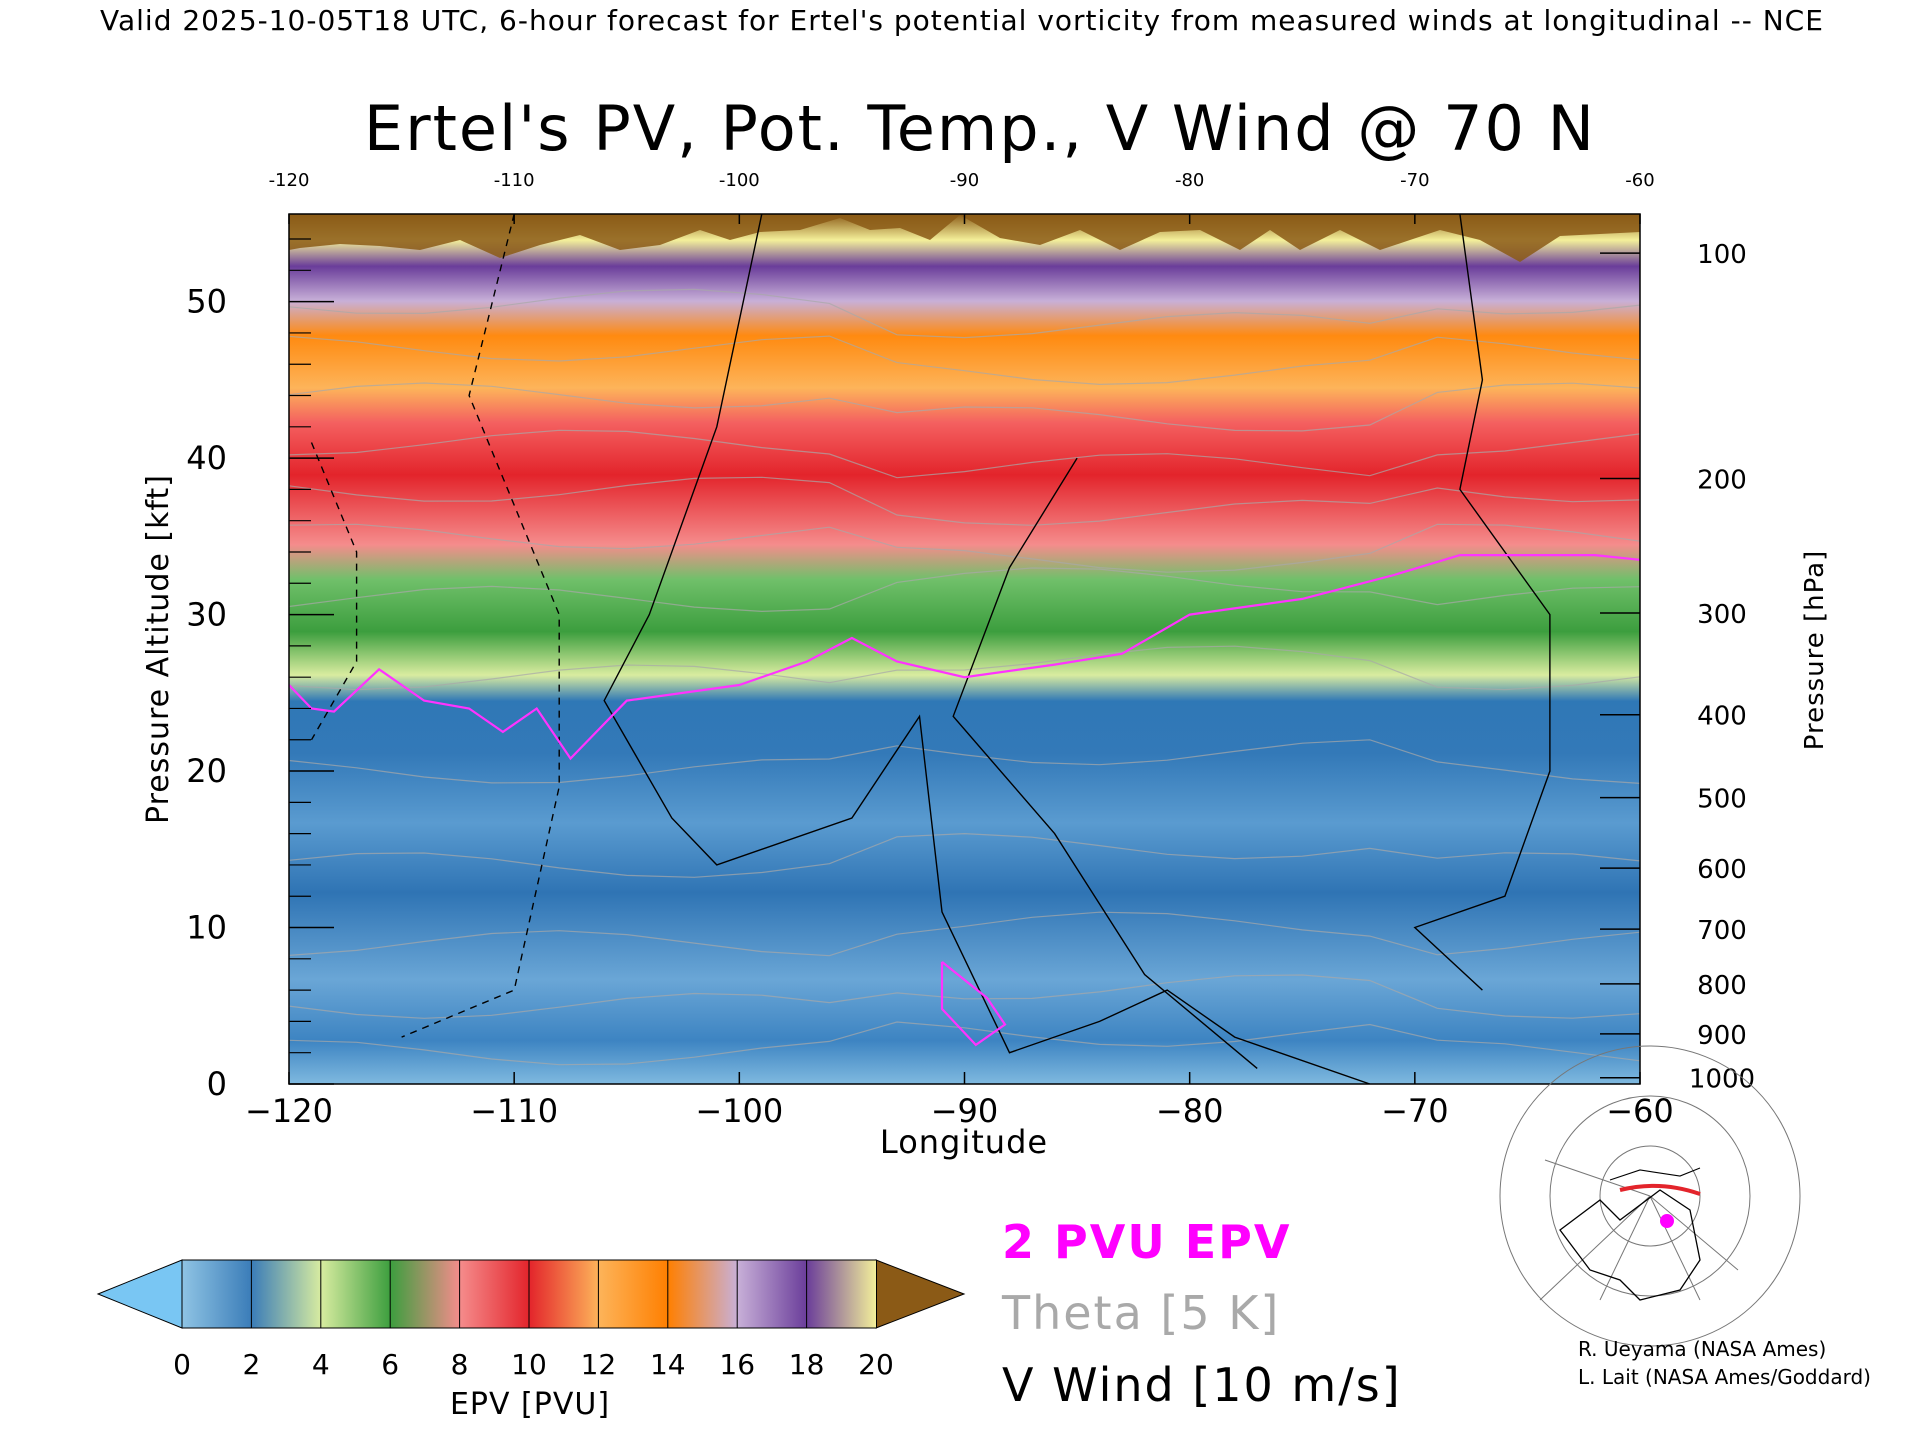 Image resolution: width=1920 pixels, height=1440 pixels. I want to click on colorbar-label: EPV [PVU], so click(530, 1404).